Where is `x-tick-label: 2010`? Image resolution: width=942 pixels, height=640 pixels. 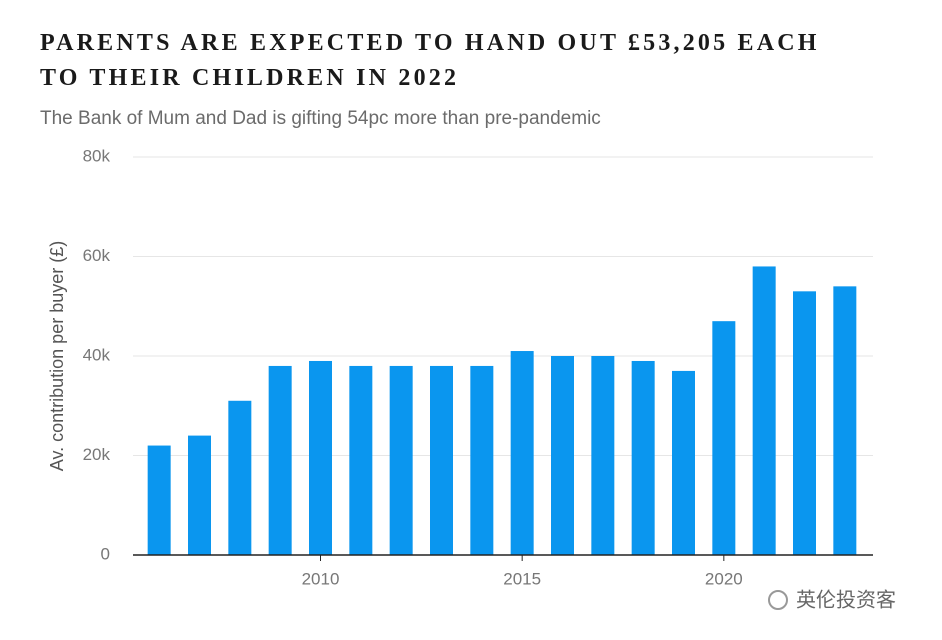 x-tick-label: 2010 is located at coordinates (321, 578).